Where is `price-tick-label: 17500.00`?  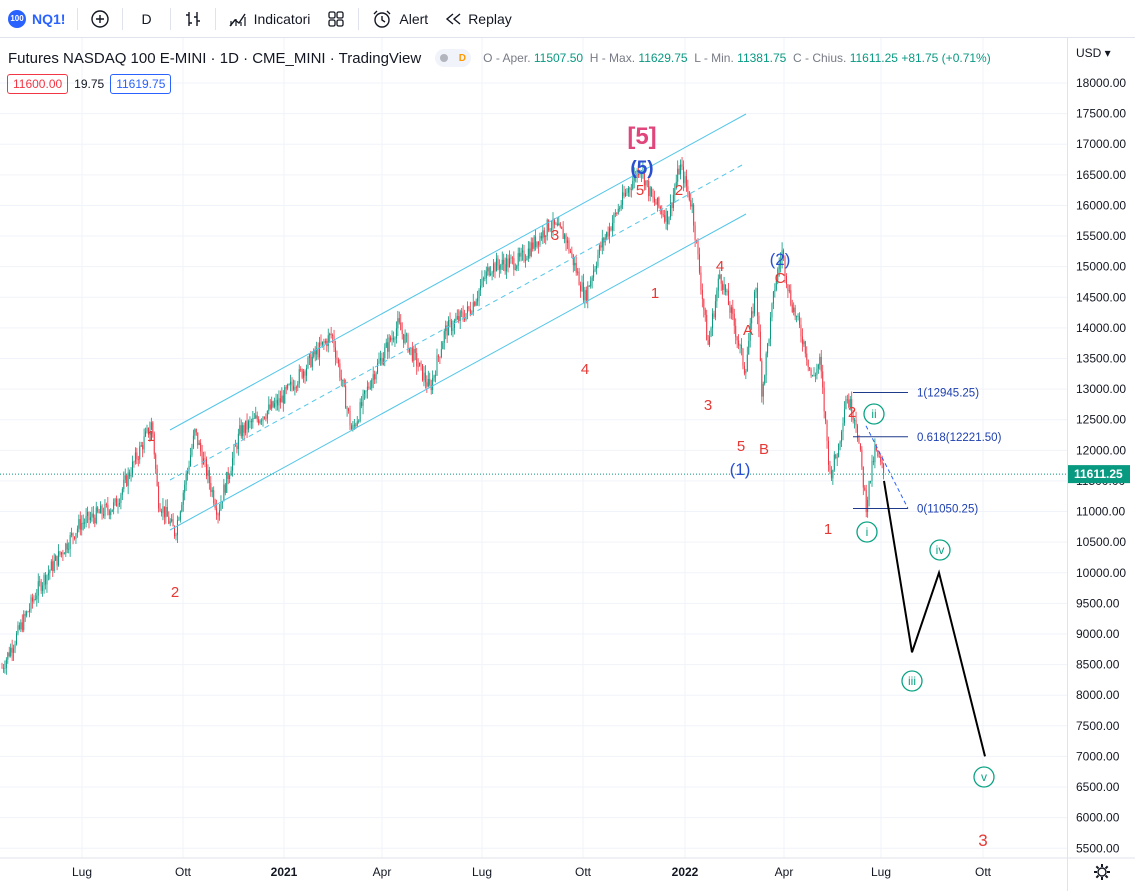 price-tick-label: 17500.00 is located at coordinates (1101, 114).